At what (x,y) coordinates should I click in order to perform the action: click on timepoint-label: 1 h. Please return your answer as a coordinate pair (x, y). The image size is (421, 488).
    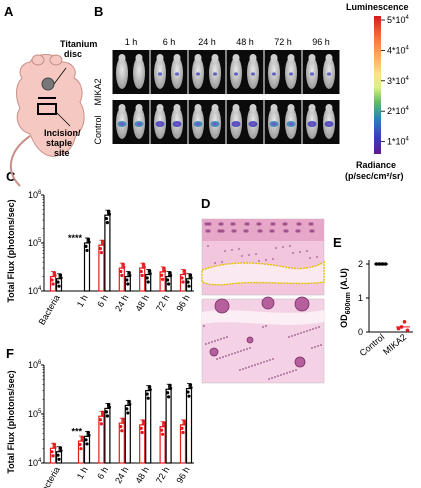
    Looking at the image, I should click on (131, 42).